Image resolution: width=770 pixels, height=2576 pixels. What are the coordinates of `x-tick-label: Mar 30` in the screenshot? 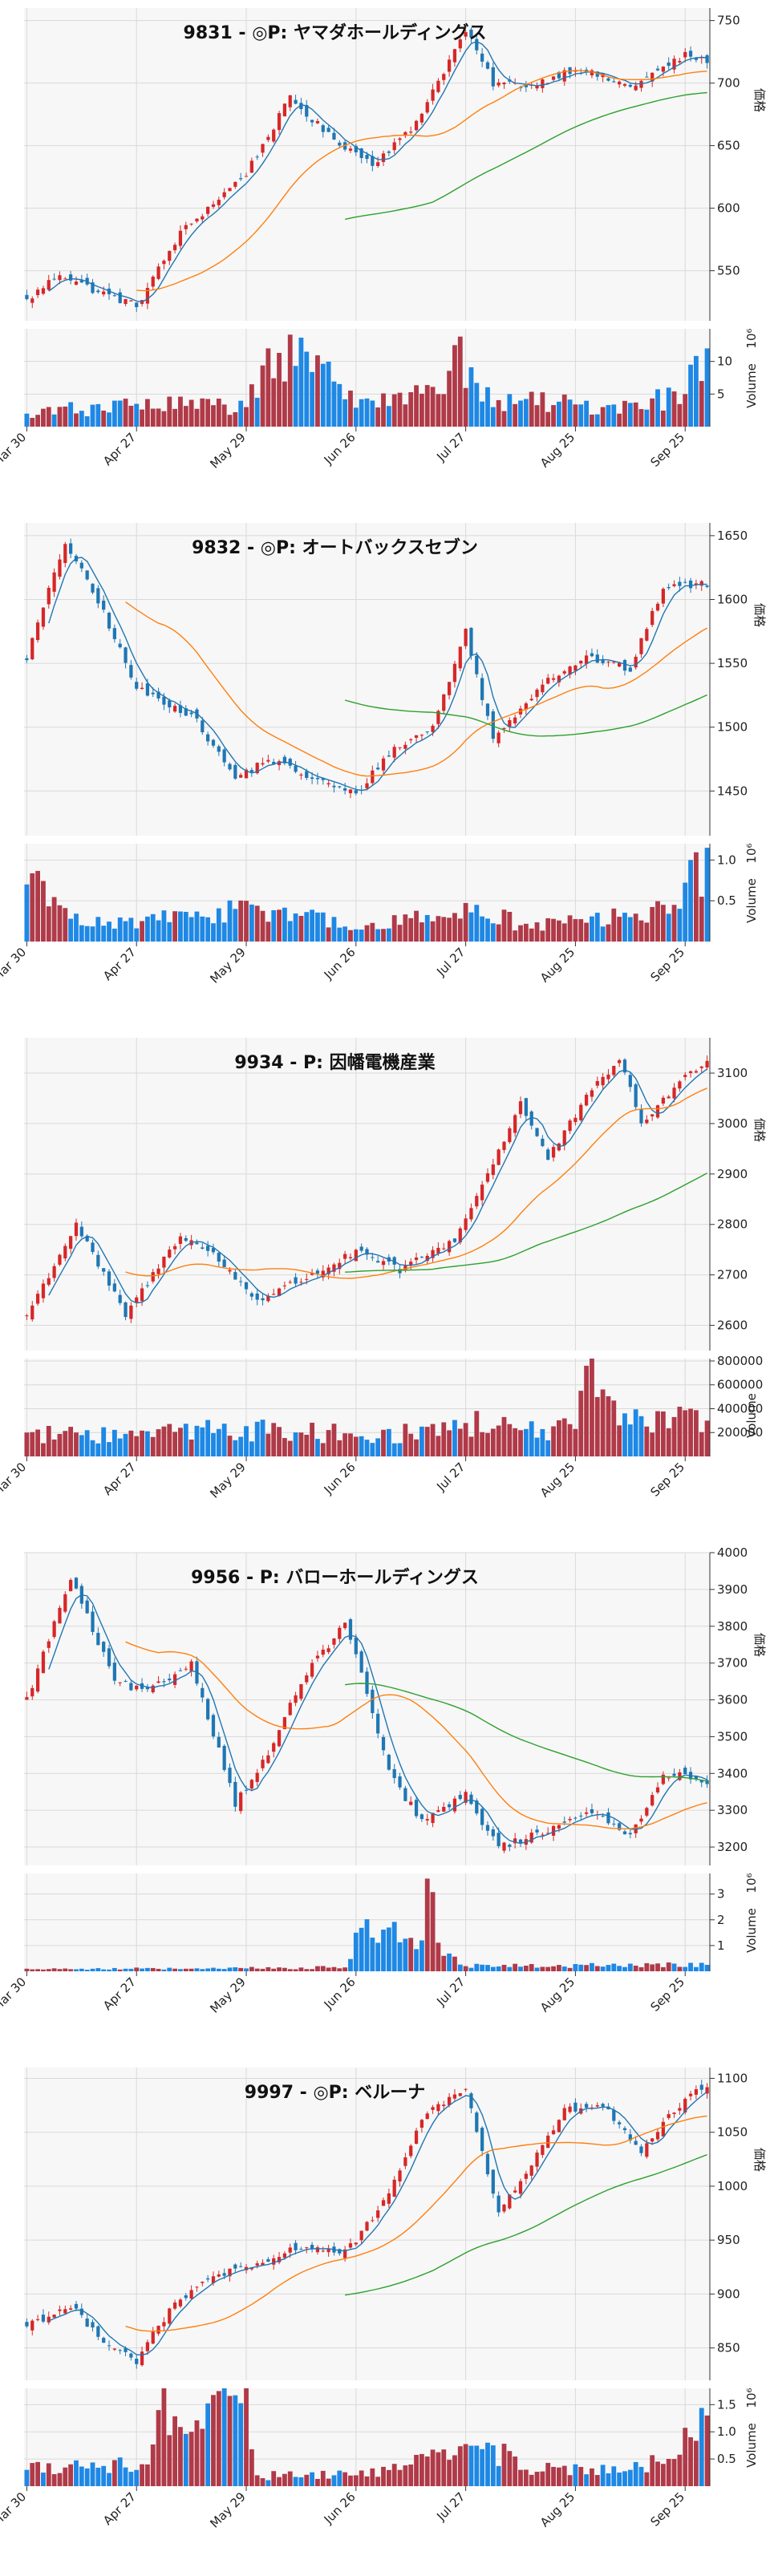 It's located at (15, 450).